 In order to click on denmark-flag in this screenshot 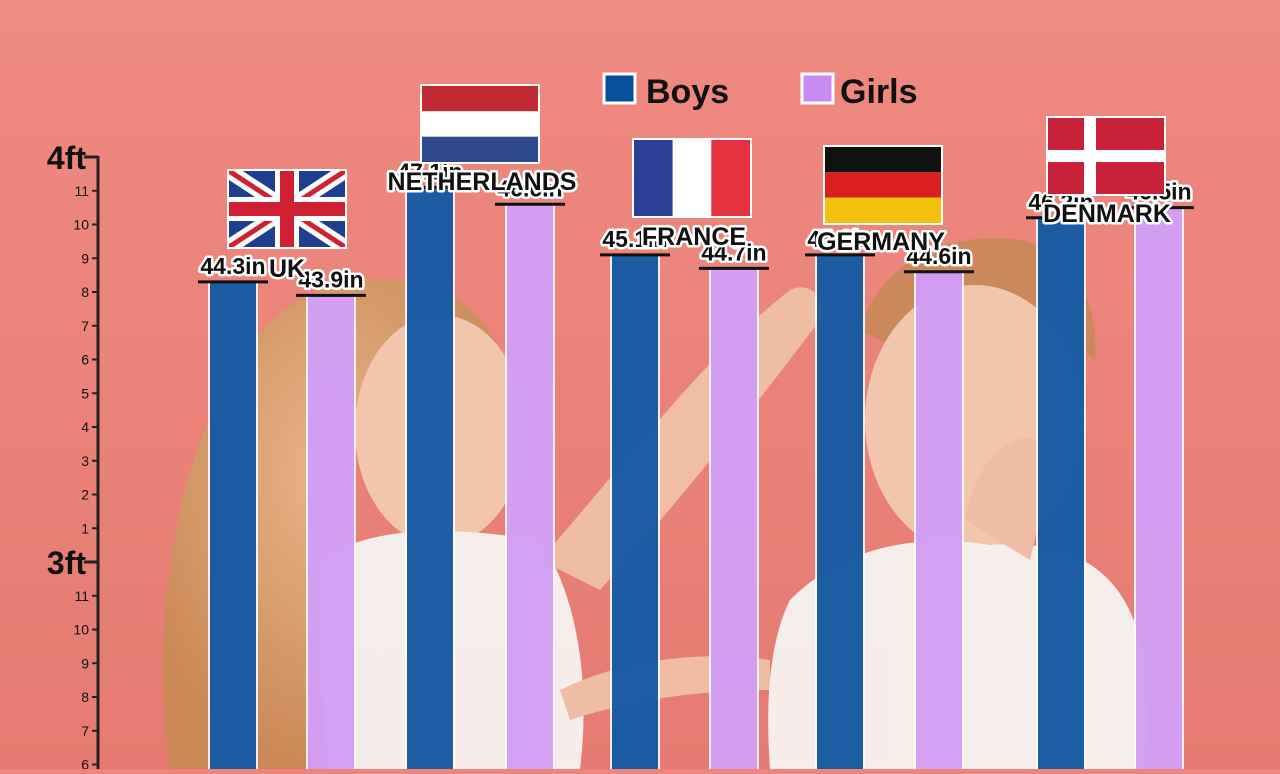, I will do `click(1106, 156)`.